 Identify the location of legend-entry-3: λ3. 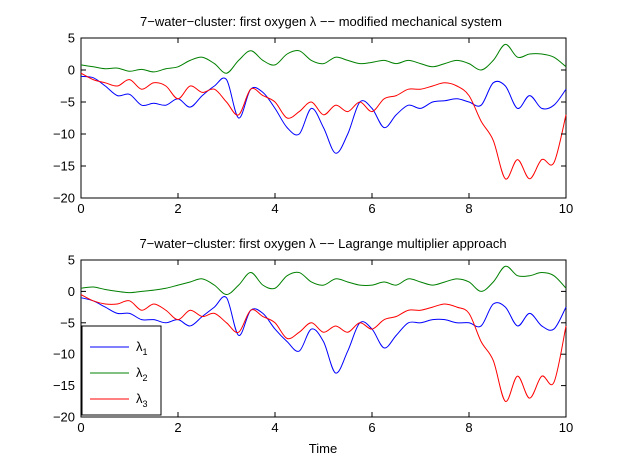
(119, 400).